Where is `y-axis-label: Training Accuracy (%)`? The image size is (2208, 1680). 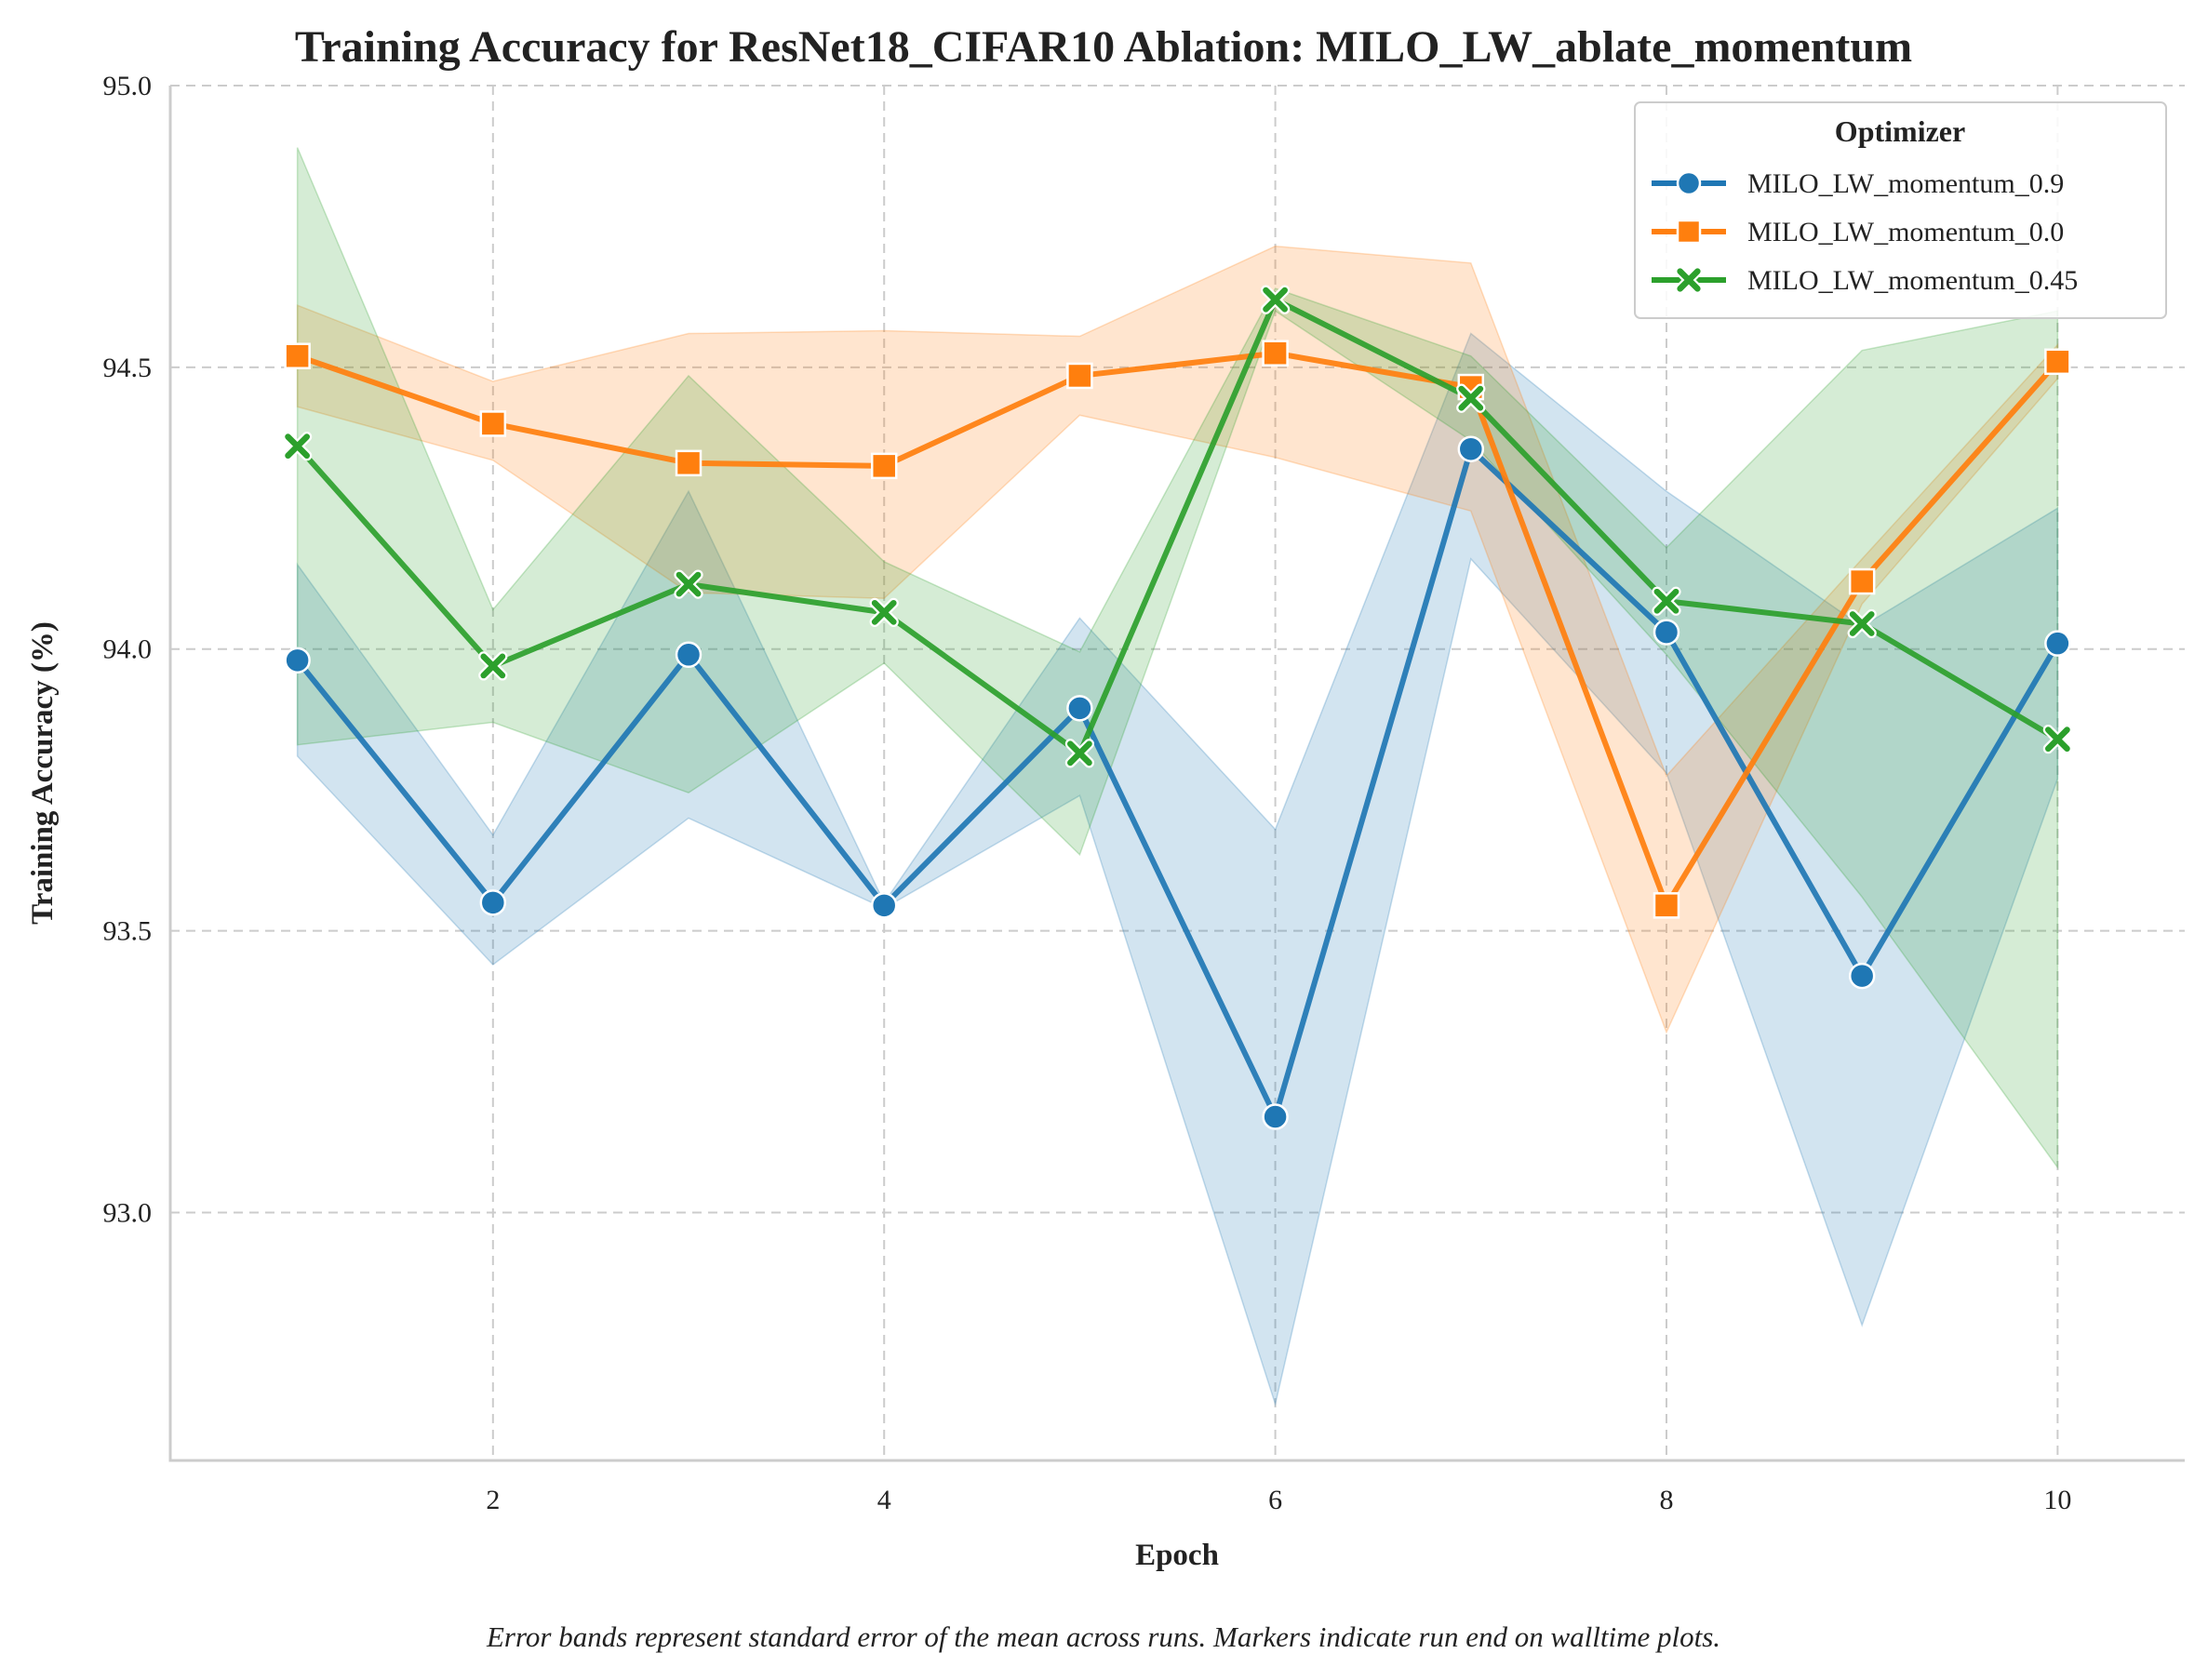
y-axis-label: Training Accuracy (%) is located at coordinates (43, 773).